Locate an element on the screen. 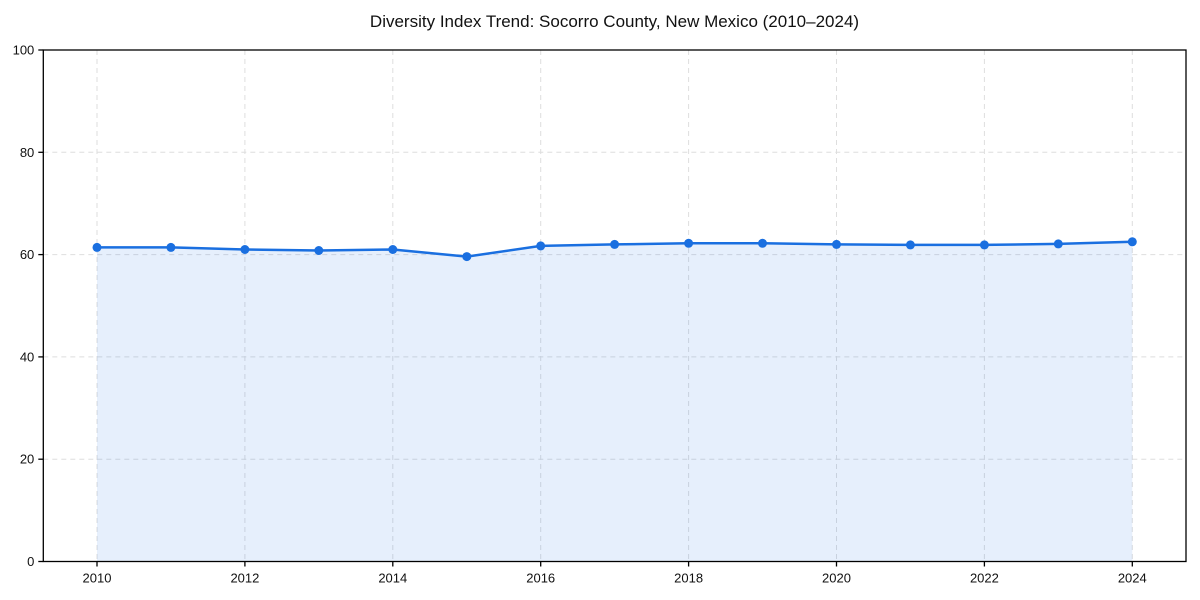 This screenshot has width=1200, height=600. x-tick-label-2012: 2012 is located at coordinates (244, 578).